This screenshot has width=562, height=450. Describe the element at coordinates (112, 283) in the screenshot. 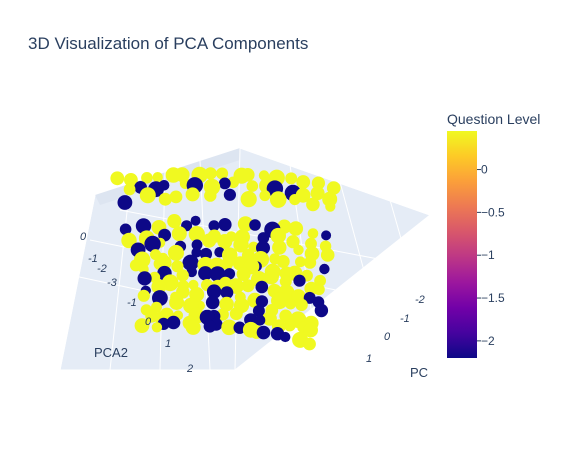

I see `z-tick-label: -3` at that location.